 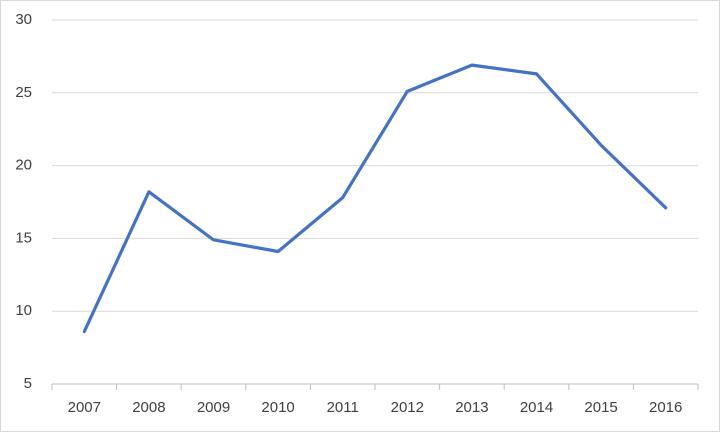 What do you see at coordinates (471, 407) in the screenshot?
I see `x-tick-label: 2013` at bounding box center [471, 407].